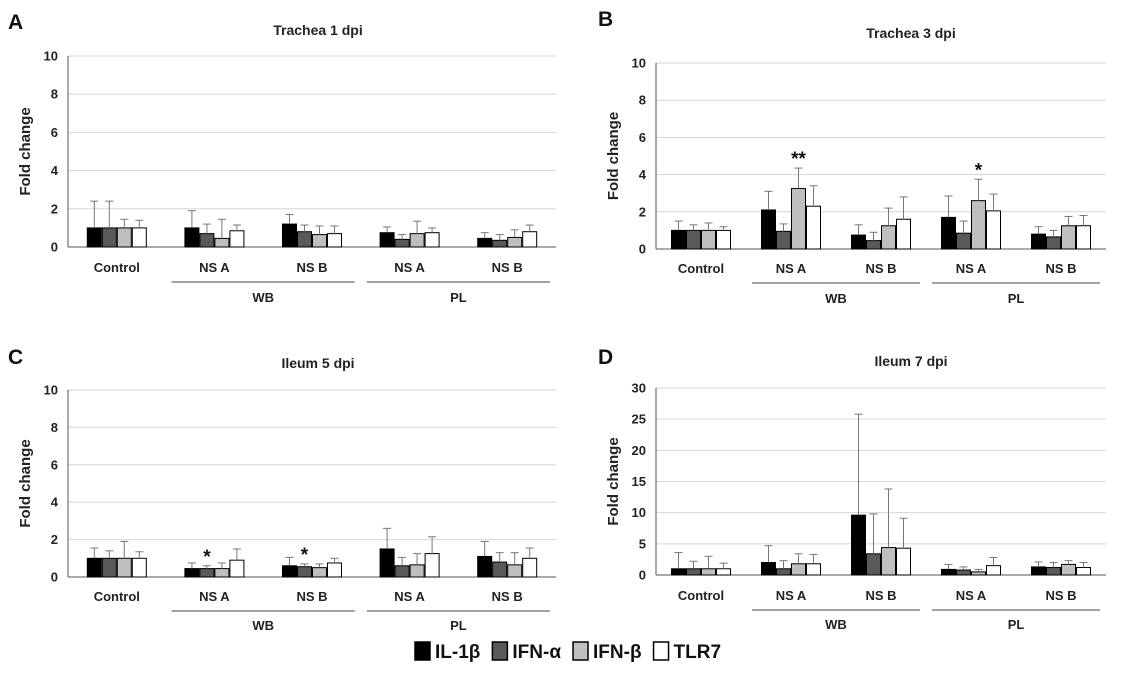  Describe the element at coordinates (698, 652) in the screenshot. I see `legend-label: TLR7` at that location.